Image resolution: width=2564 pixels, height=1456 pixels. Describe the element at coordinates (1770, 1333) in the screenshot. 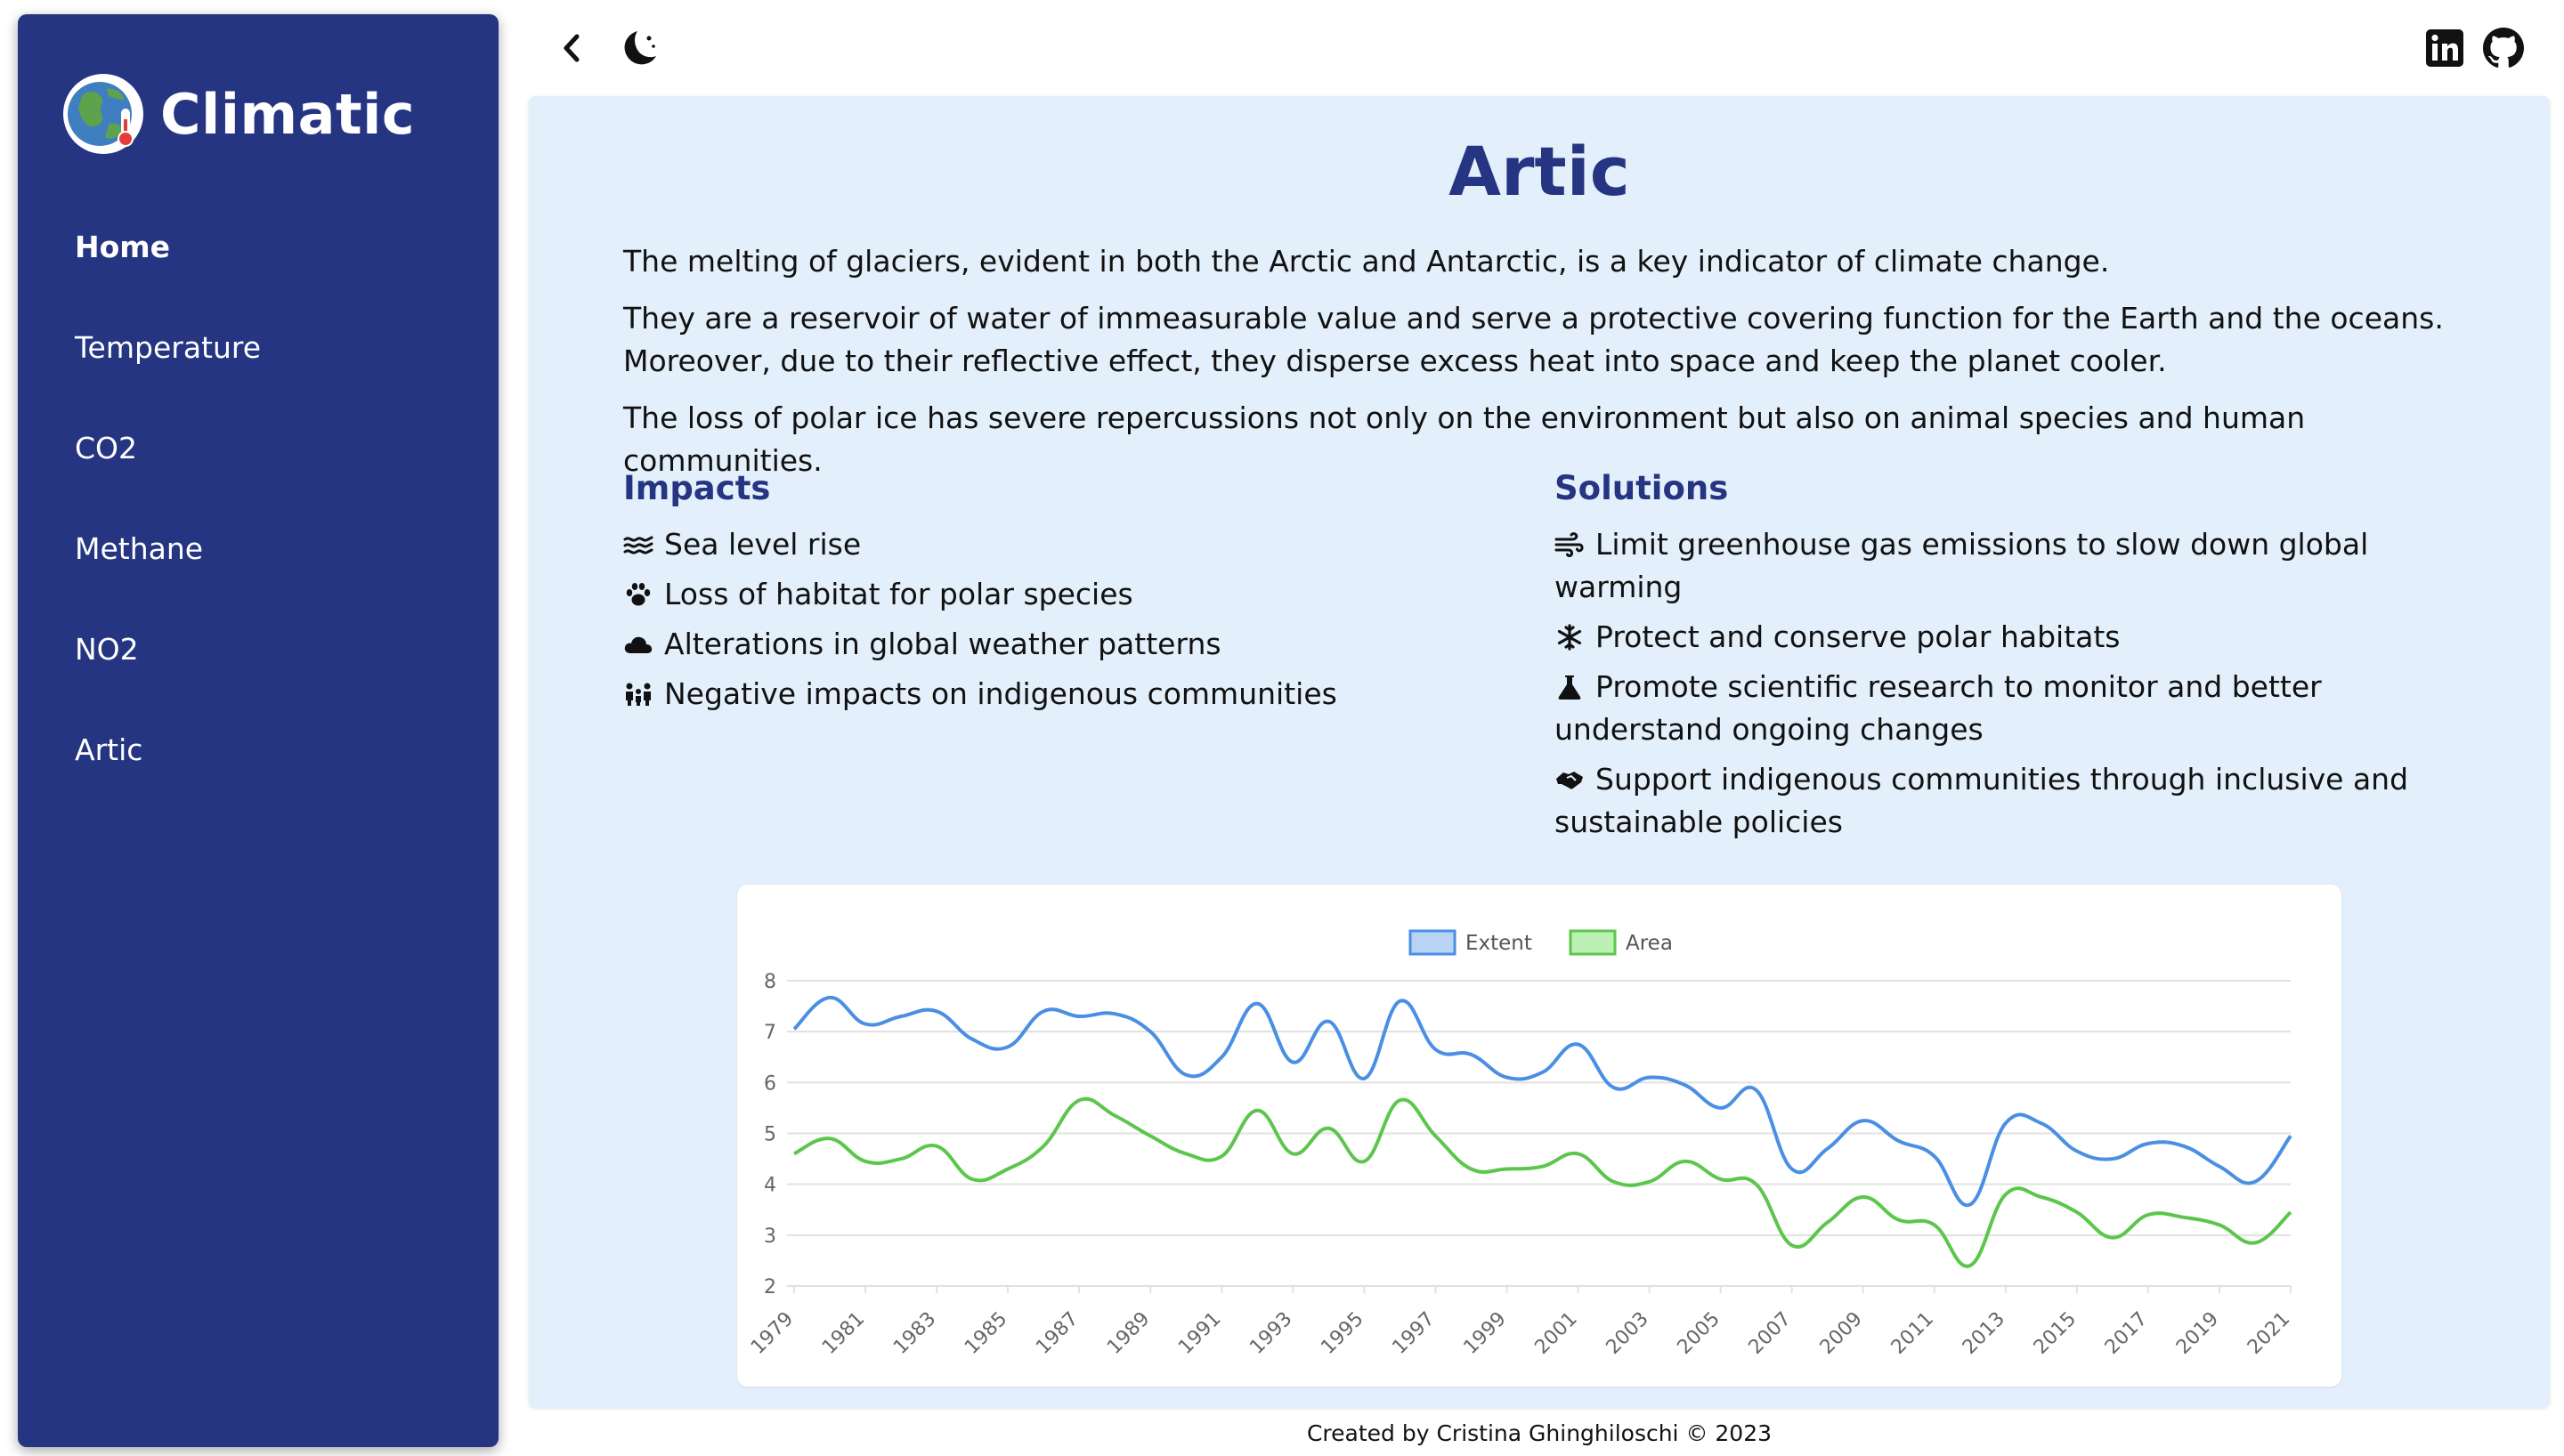

I see `x-tick-label: 2007` at that location.